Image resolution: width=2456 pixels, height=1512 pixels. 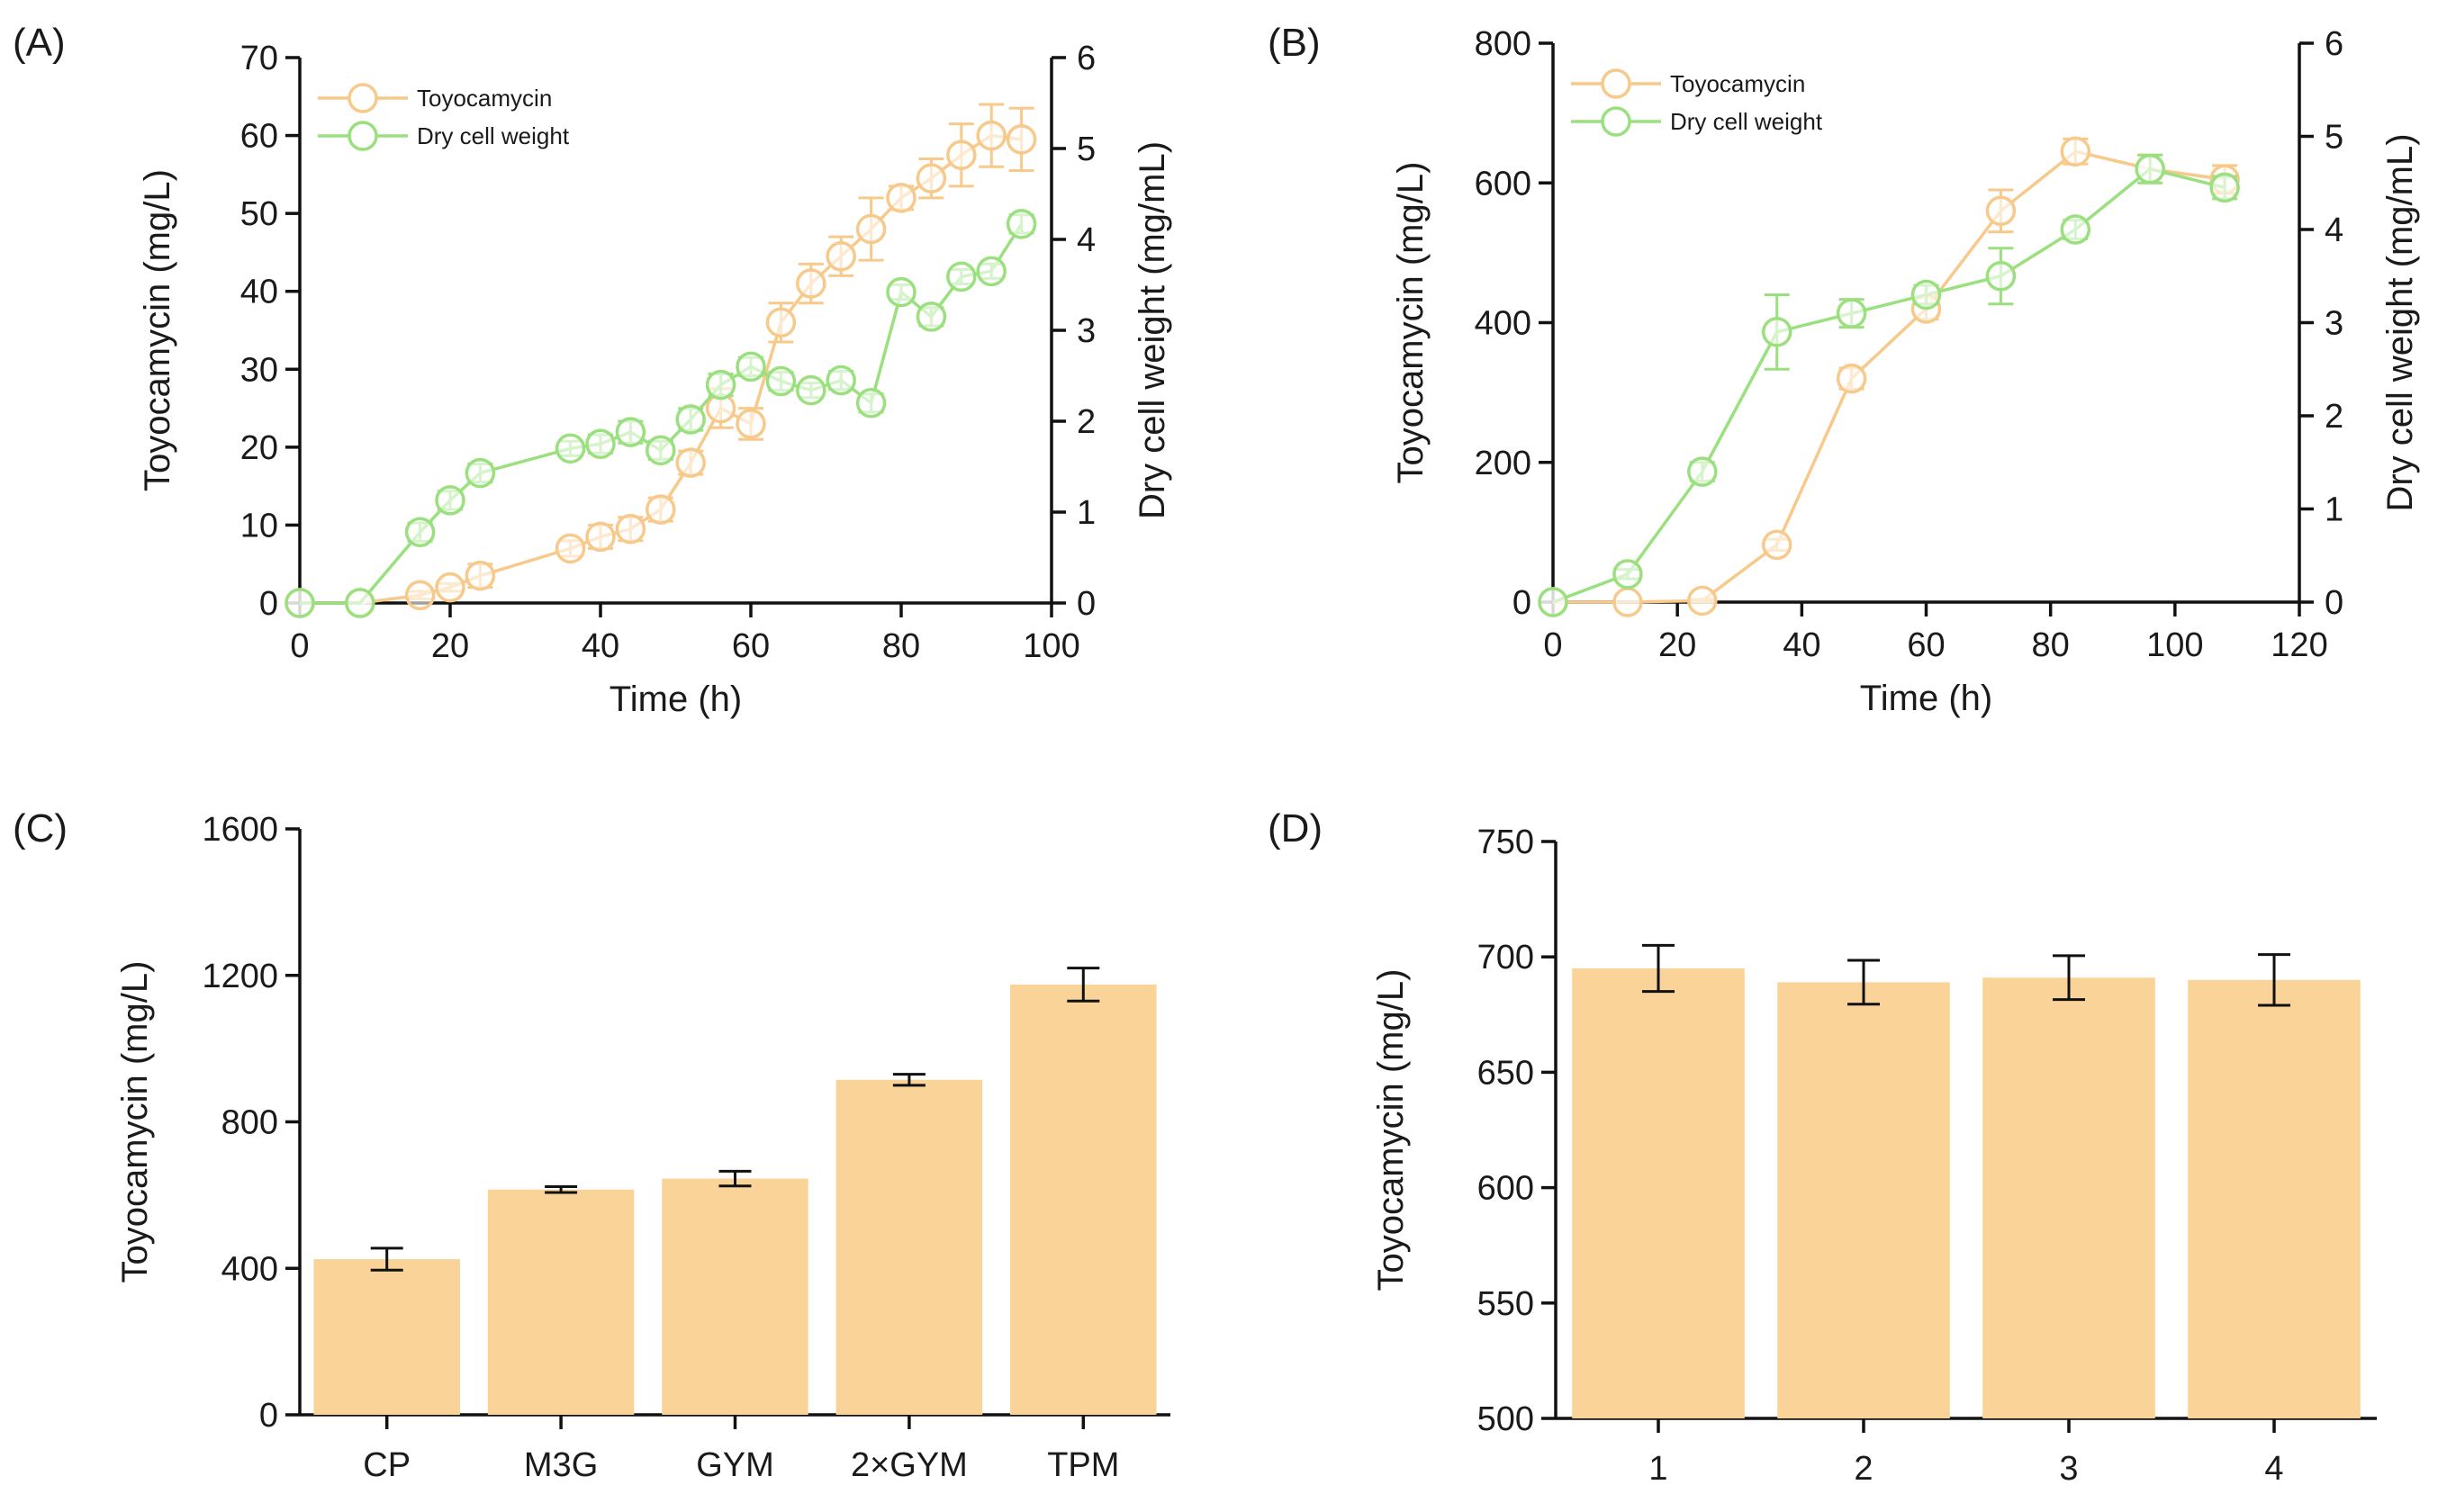 I want to click on y-tick-label: 750, so click(x=1505, y=843).